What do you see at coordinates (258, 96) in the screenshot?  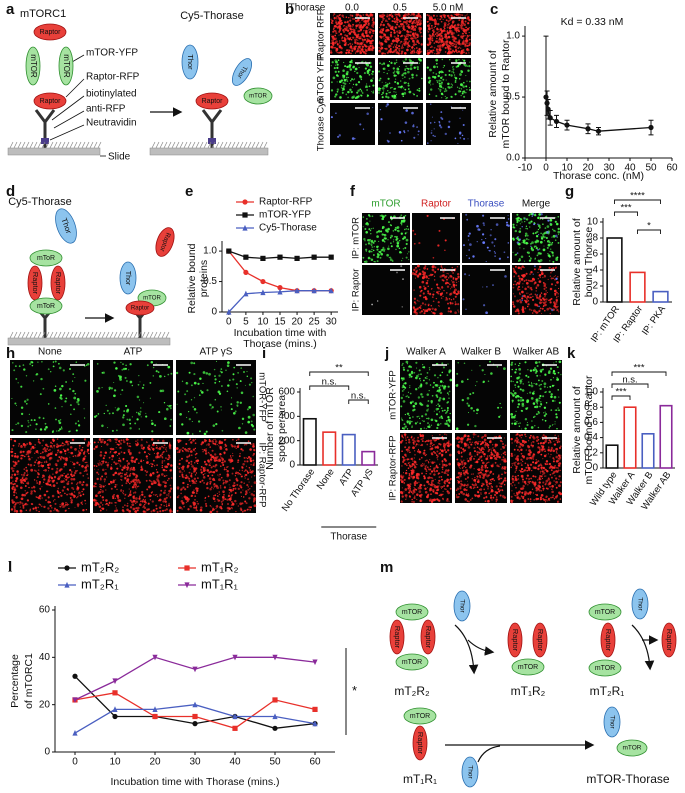 I see `protein-shape` at bounding box center [258, 96].